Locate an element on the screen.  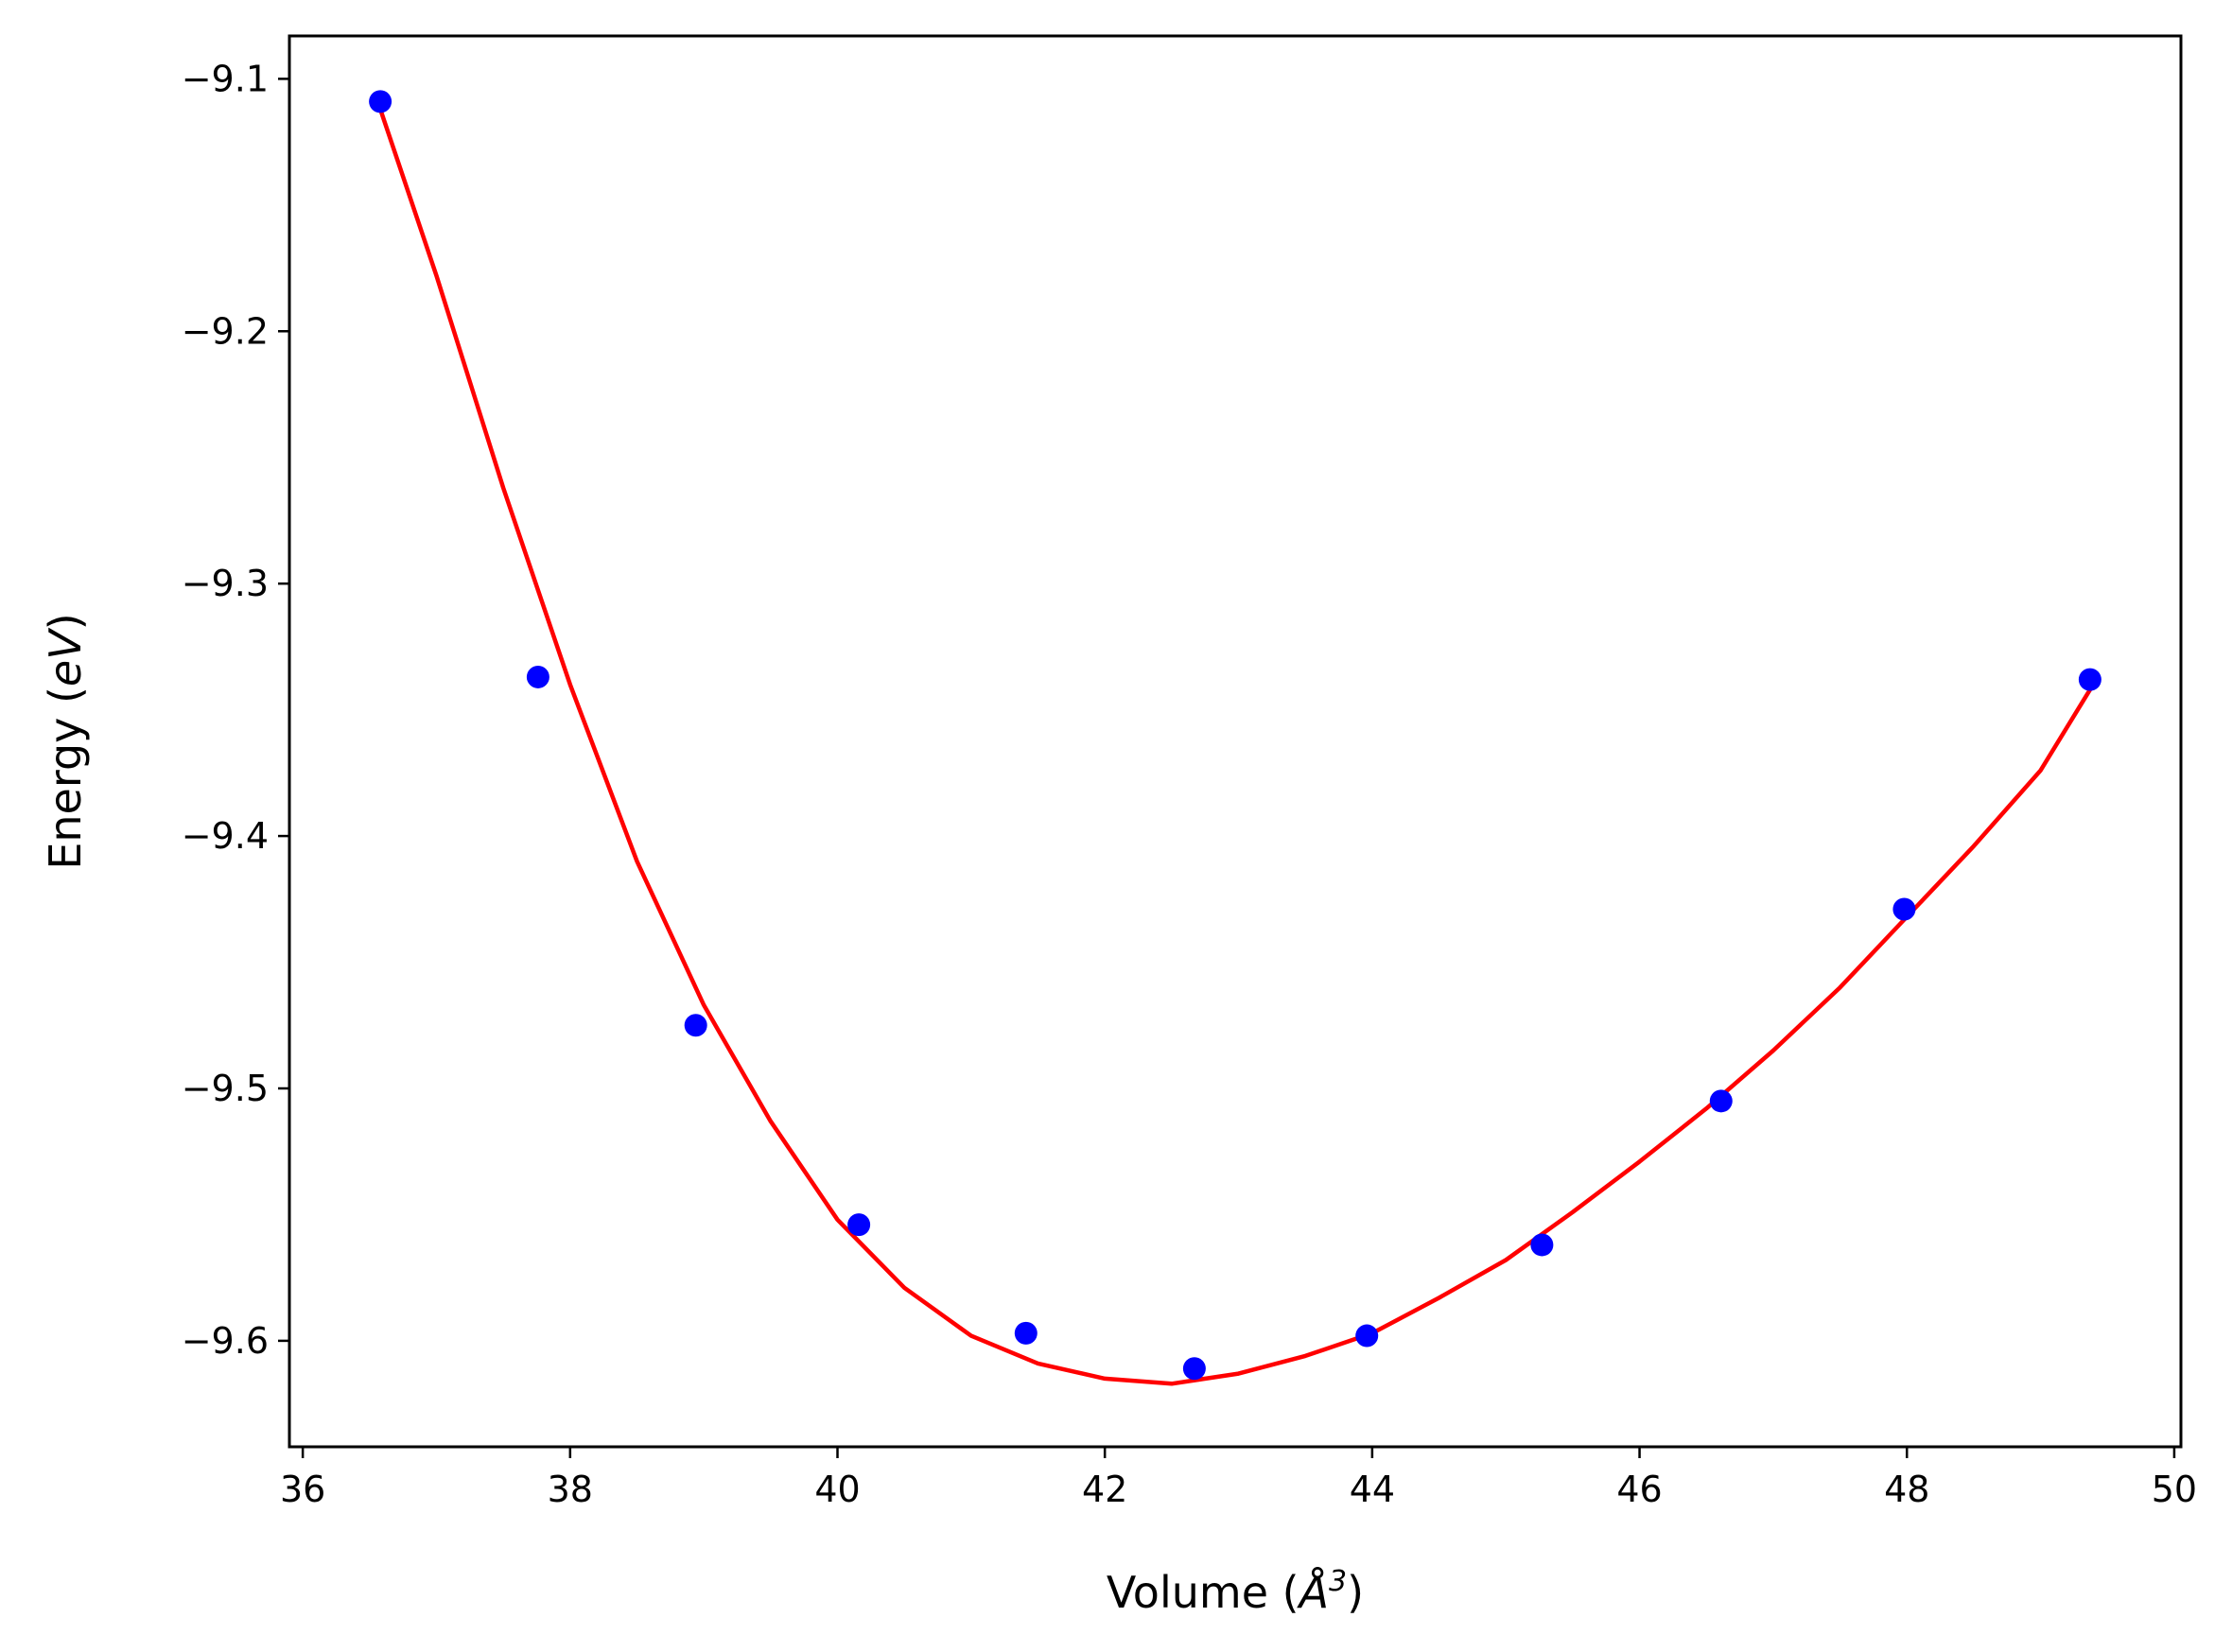
y-tick-label: −9.3 is located at coordinates (225, 584).